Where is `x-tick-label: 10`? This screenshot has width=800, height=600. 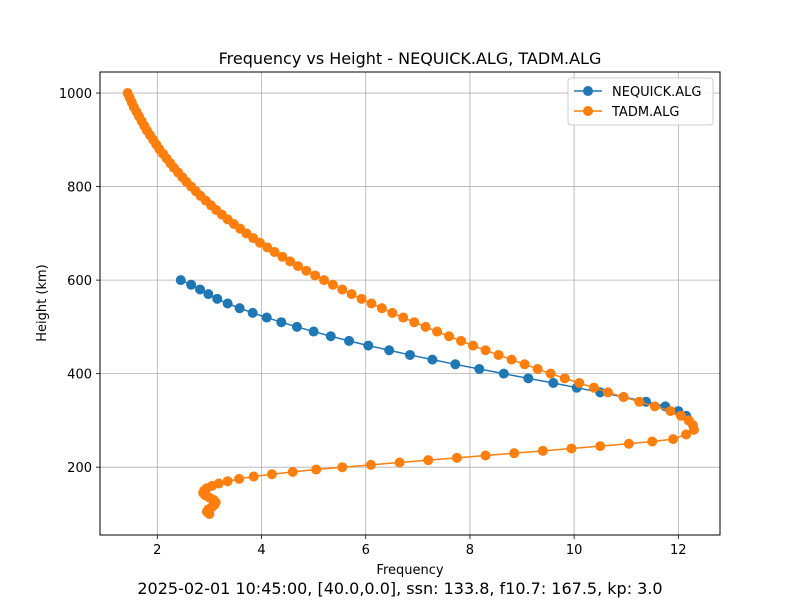
x-tick-label: 10 is located at coordinates (574, 550).